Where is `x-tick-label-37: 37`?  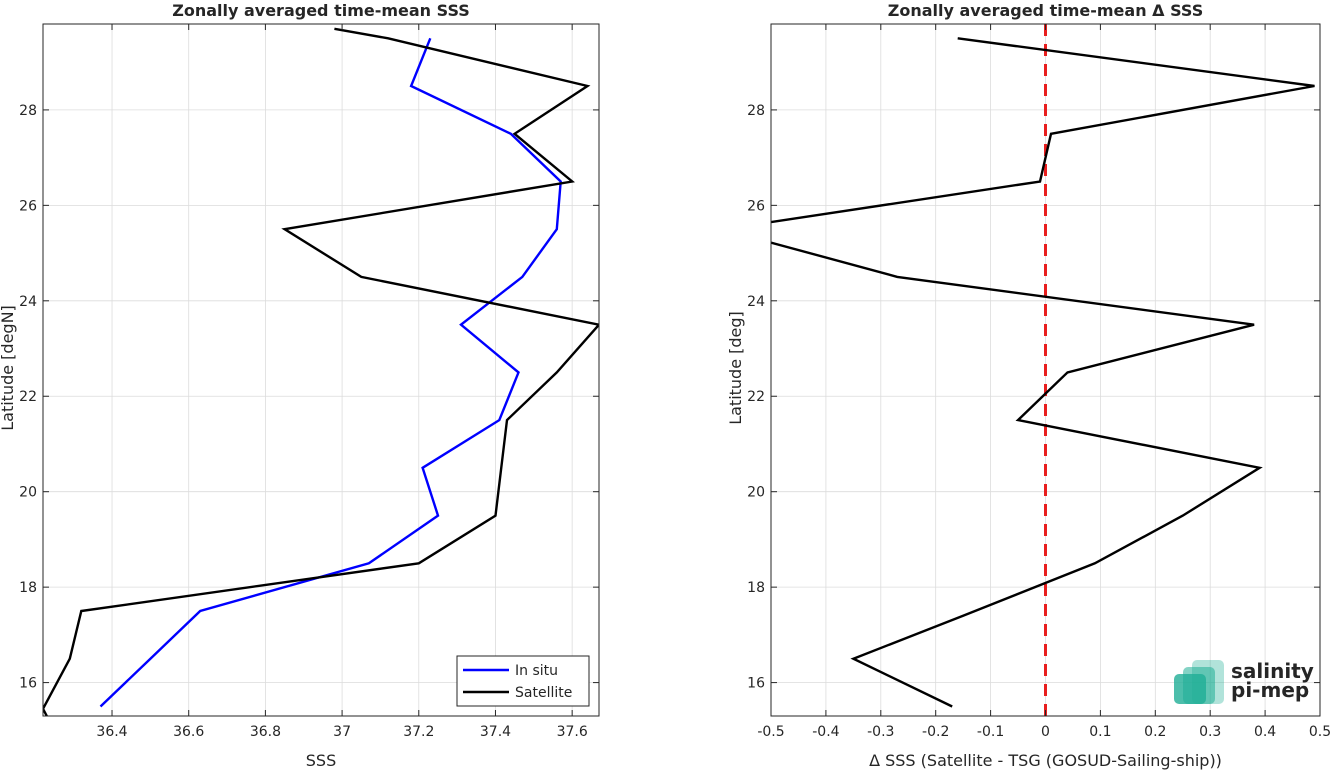
x-tick-label-37: 37 is located at coordinates (342, 732).